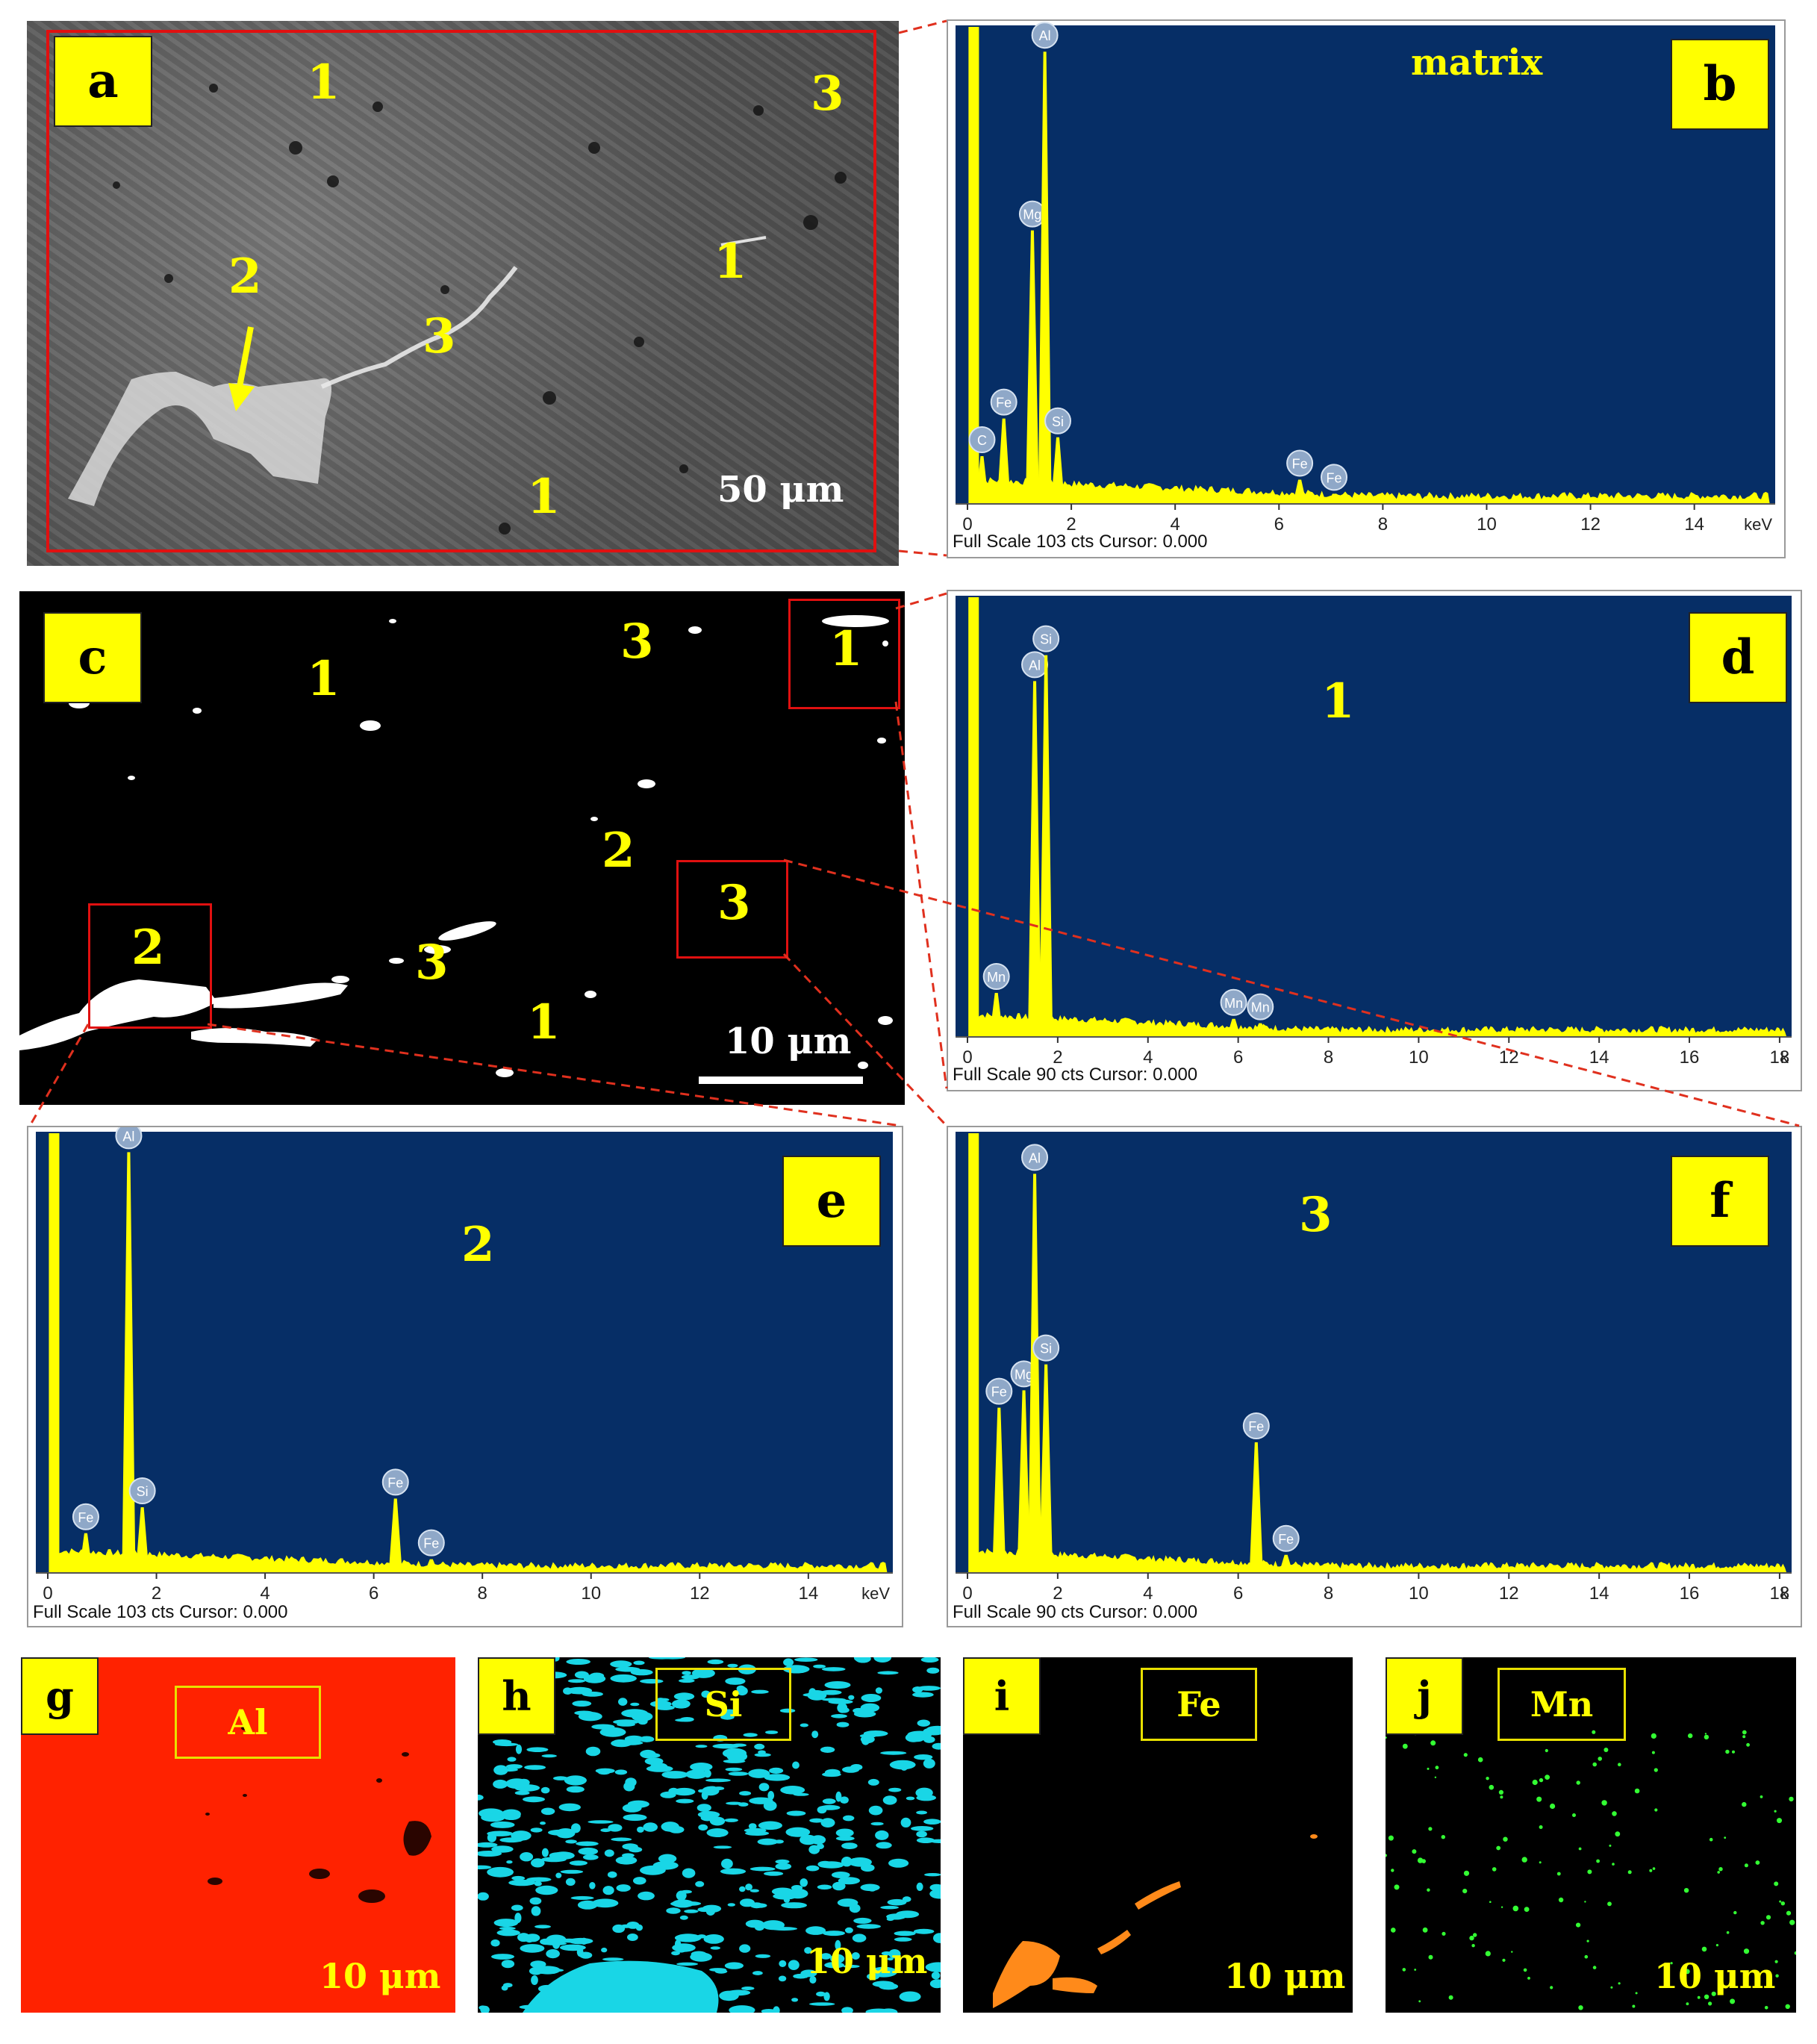 The image size is (1817, 2044). Describe the element at coordinates (1032, 215) in the screenshot. I see `svg-text: Mg` at that location.